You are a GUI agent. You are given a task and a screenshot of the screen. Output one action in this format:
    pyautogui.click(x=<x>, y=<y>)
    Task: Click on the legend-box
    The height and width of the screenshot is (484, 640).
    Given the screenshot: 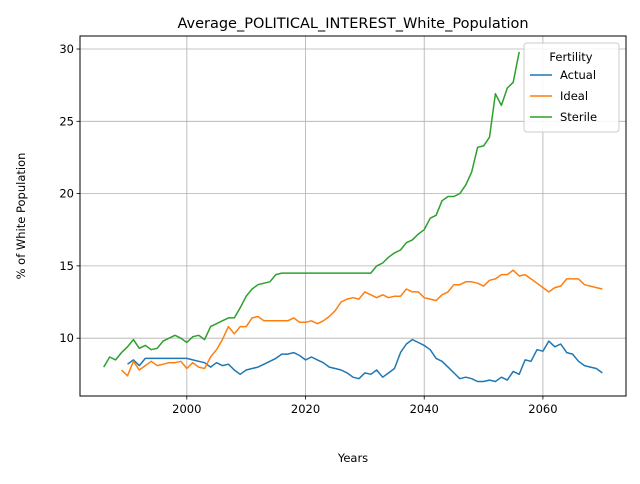 What is the action you would take?
    pyautogui.click(x=571, y=87)
    